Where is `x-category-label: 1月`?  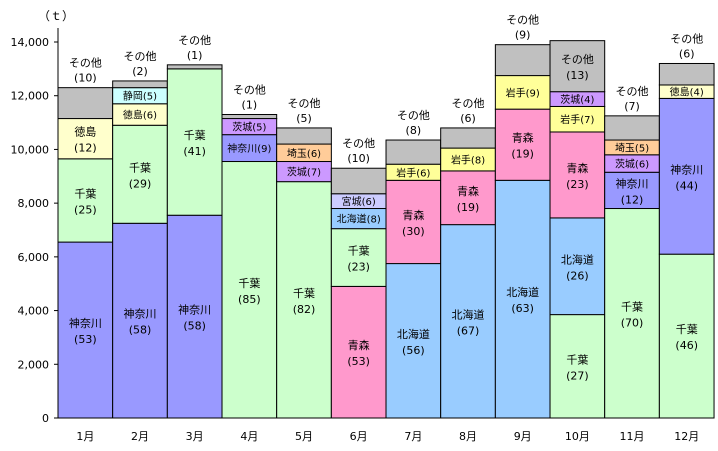 x-category-label: 1月 is located at coordinates (85, 436).